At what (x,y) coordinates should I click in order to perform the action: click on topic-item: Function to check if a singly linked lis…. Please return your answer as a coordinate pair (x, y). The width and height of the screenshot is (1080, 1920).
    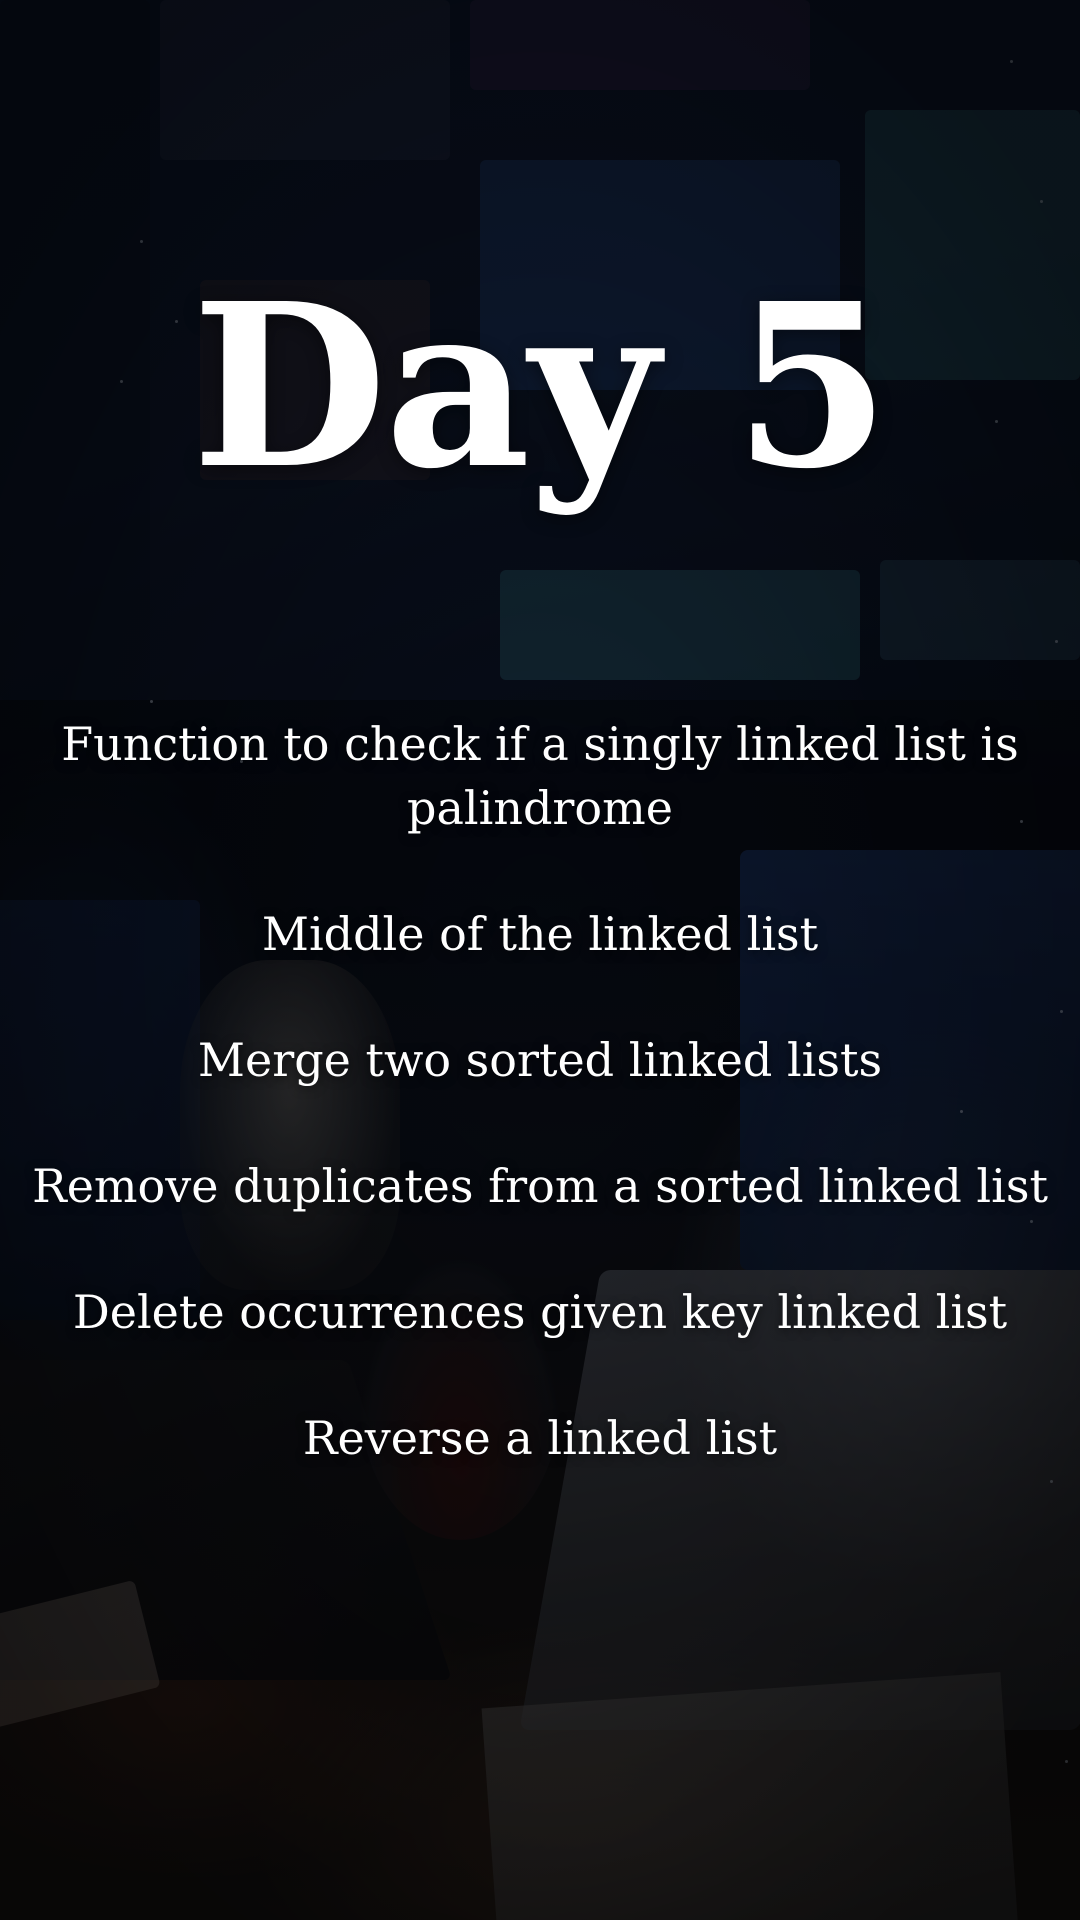
    Looking at the image, I should click on (540, 776).